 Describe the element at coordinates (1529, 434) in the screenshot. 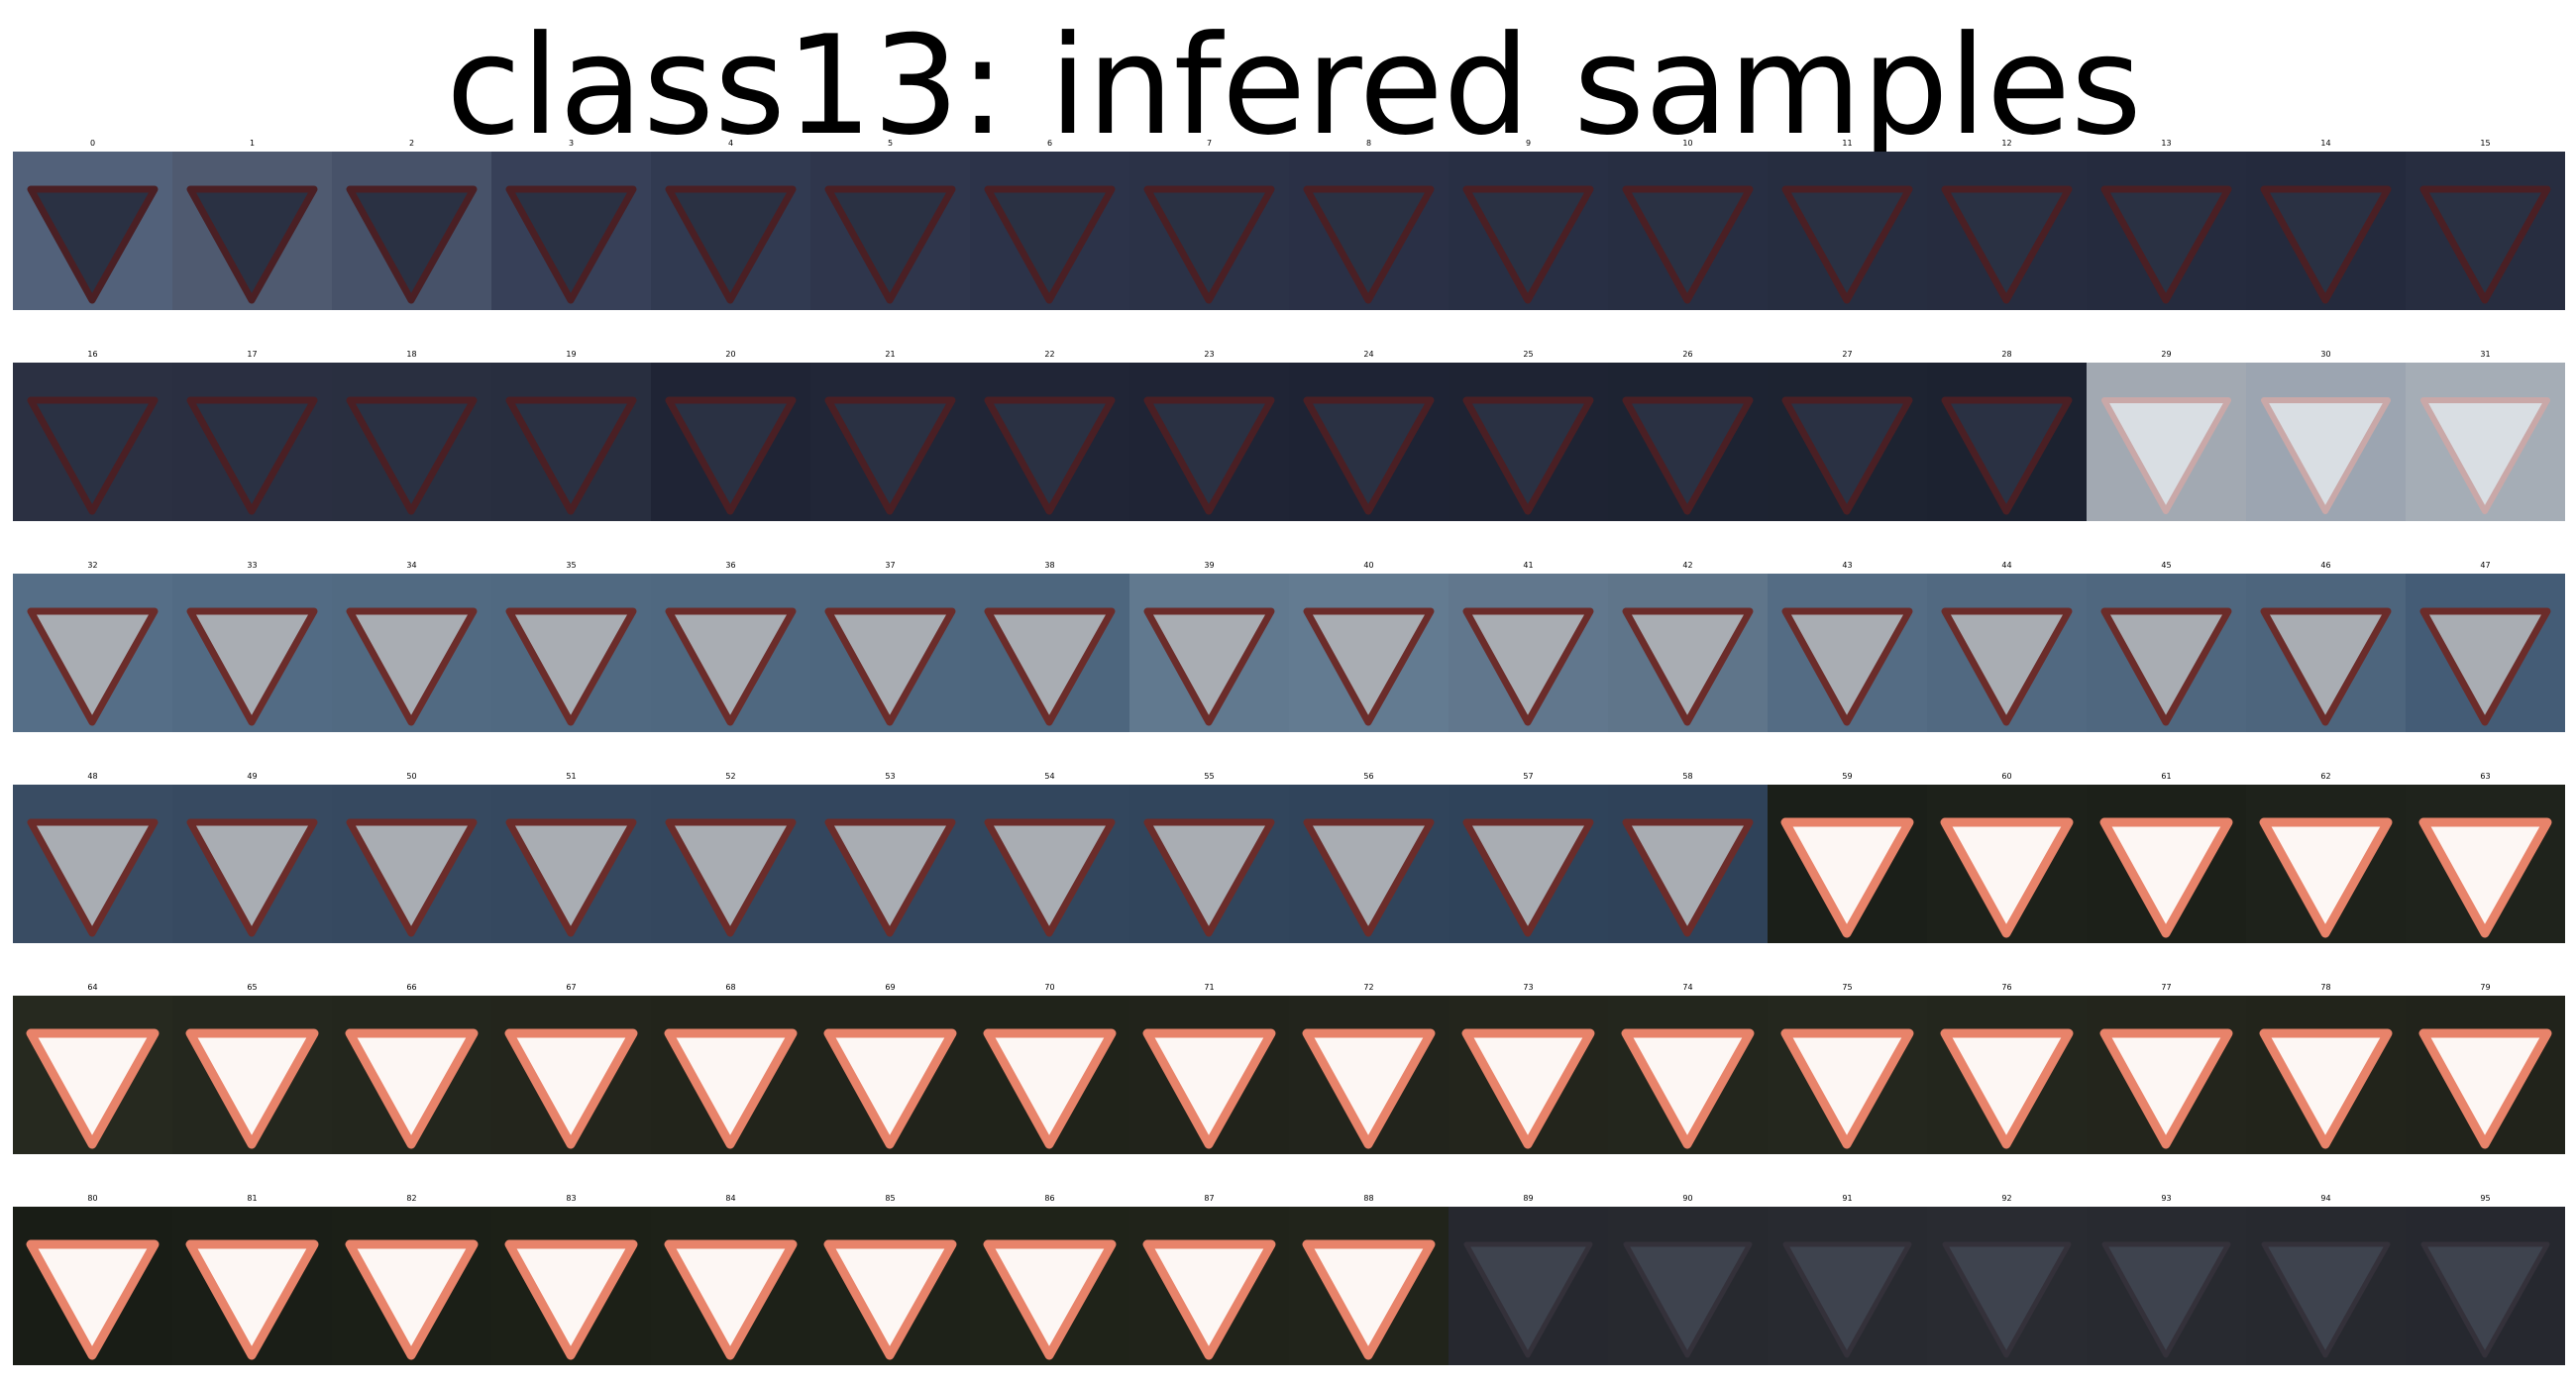

I see `sample-cell: 25` at that location.